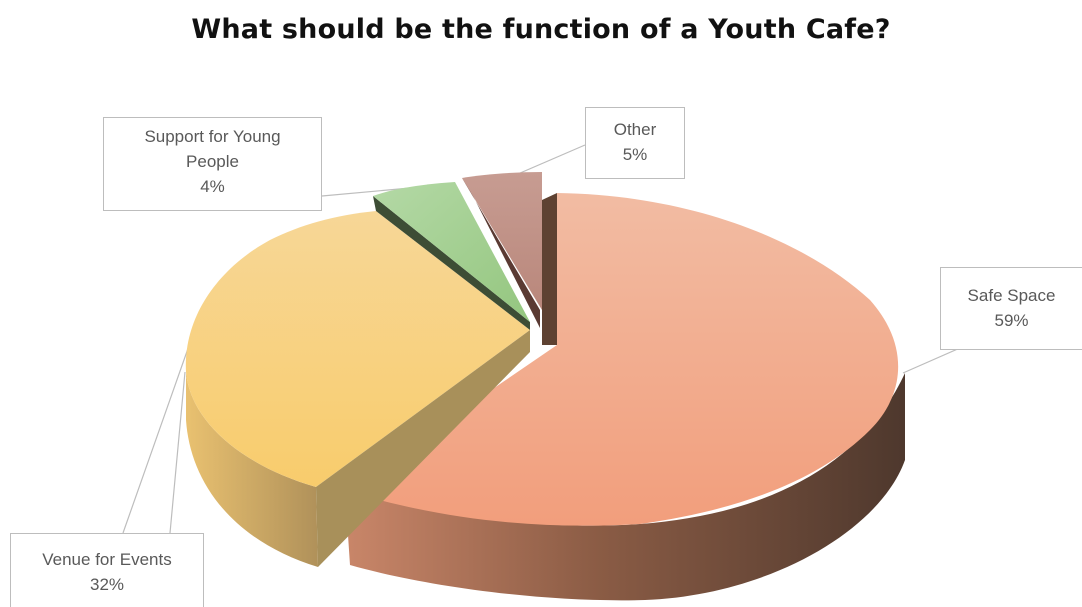  I want to click on slice-support, so click(451, 256).